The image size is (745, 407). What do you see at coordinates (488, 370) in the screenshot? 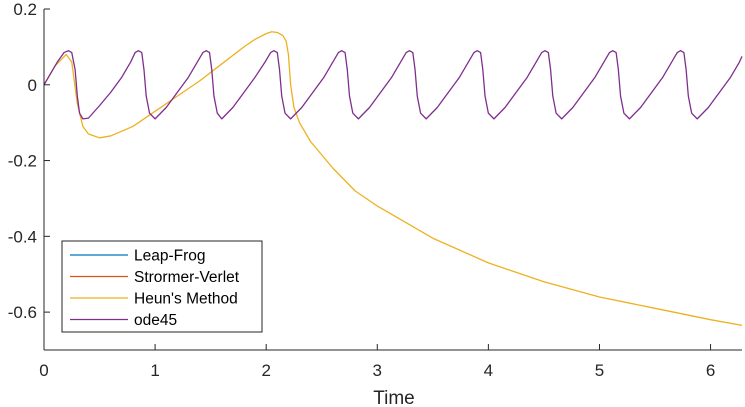
I see `x-tick-label: 4` at bounding box center [488, 370].